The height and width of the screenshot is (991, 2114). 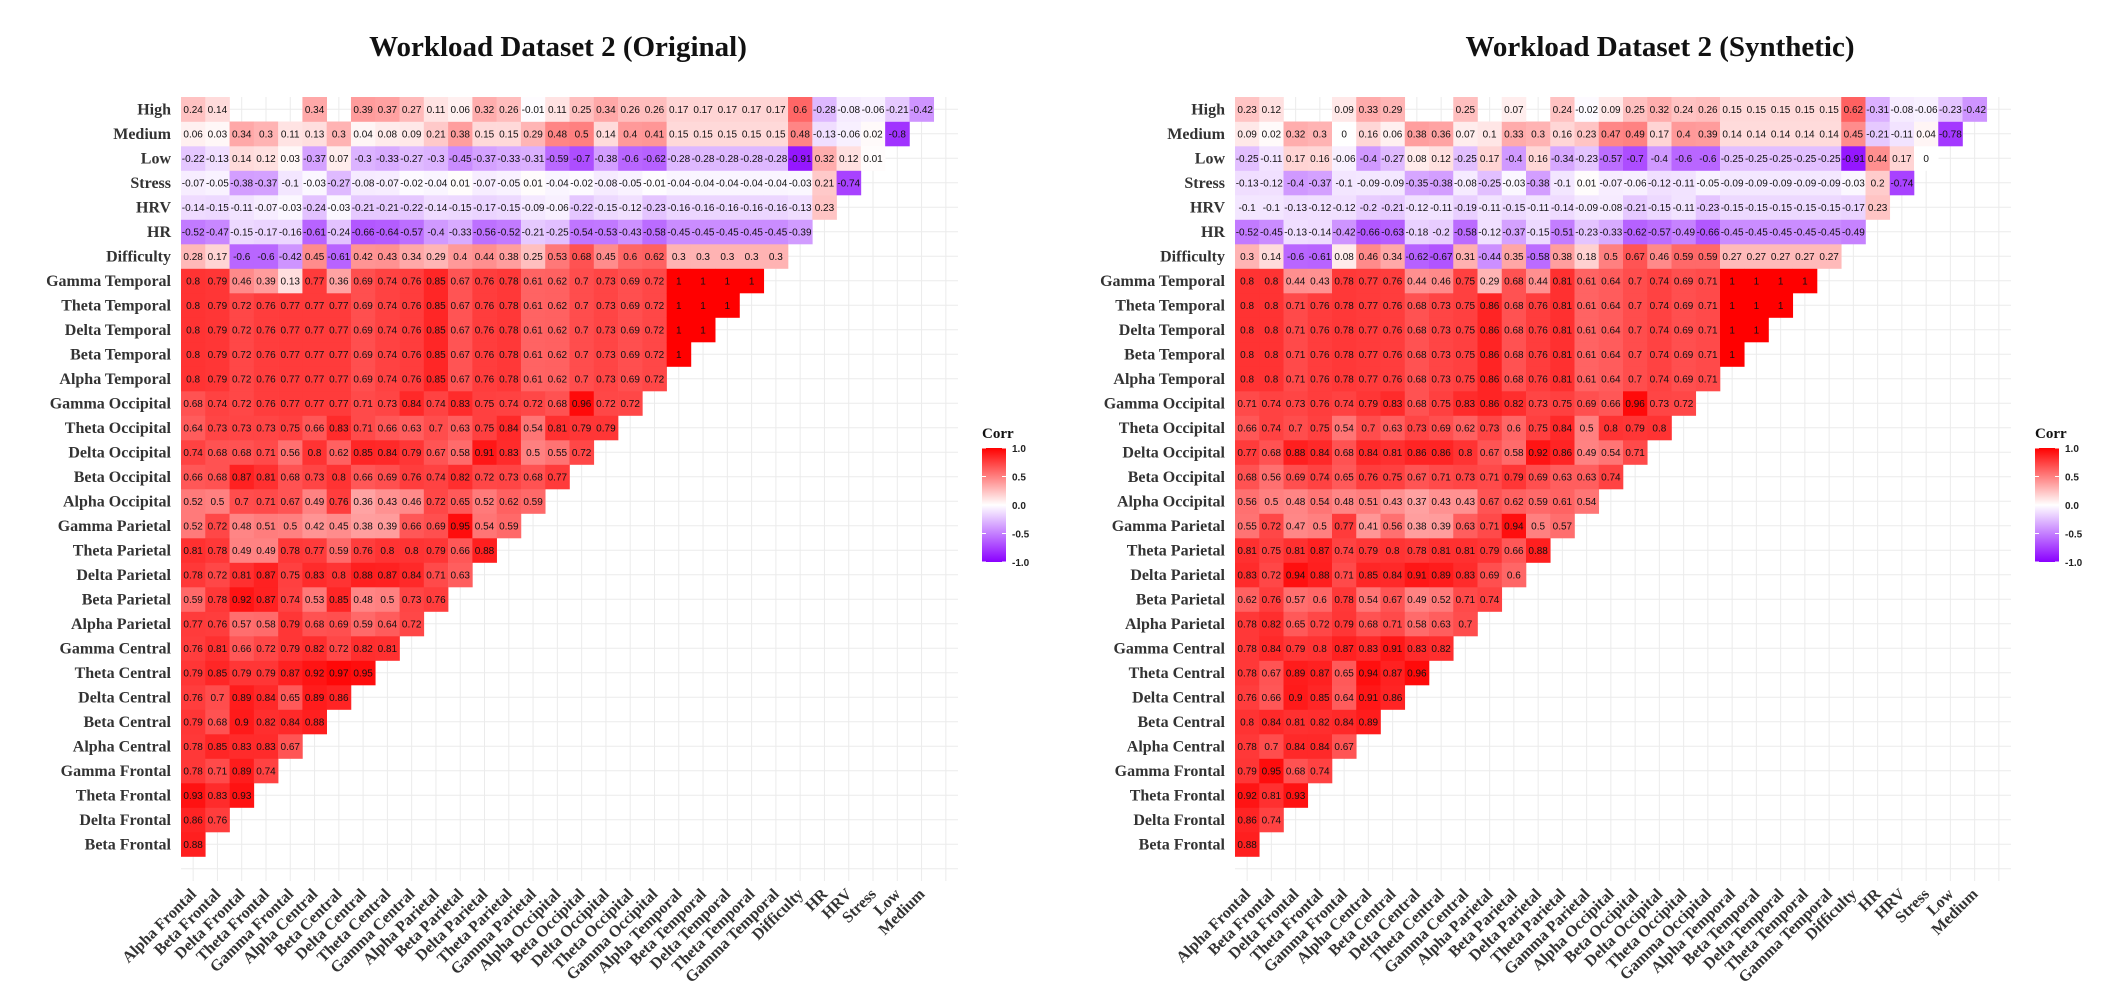 What do you see at coordinates (315, 257) in the screenshot?
I see `cell-value-label: 0.45` at bounding box center [315, 257].